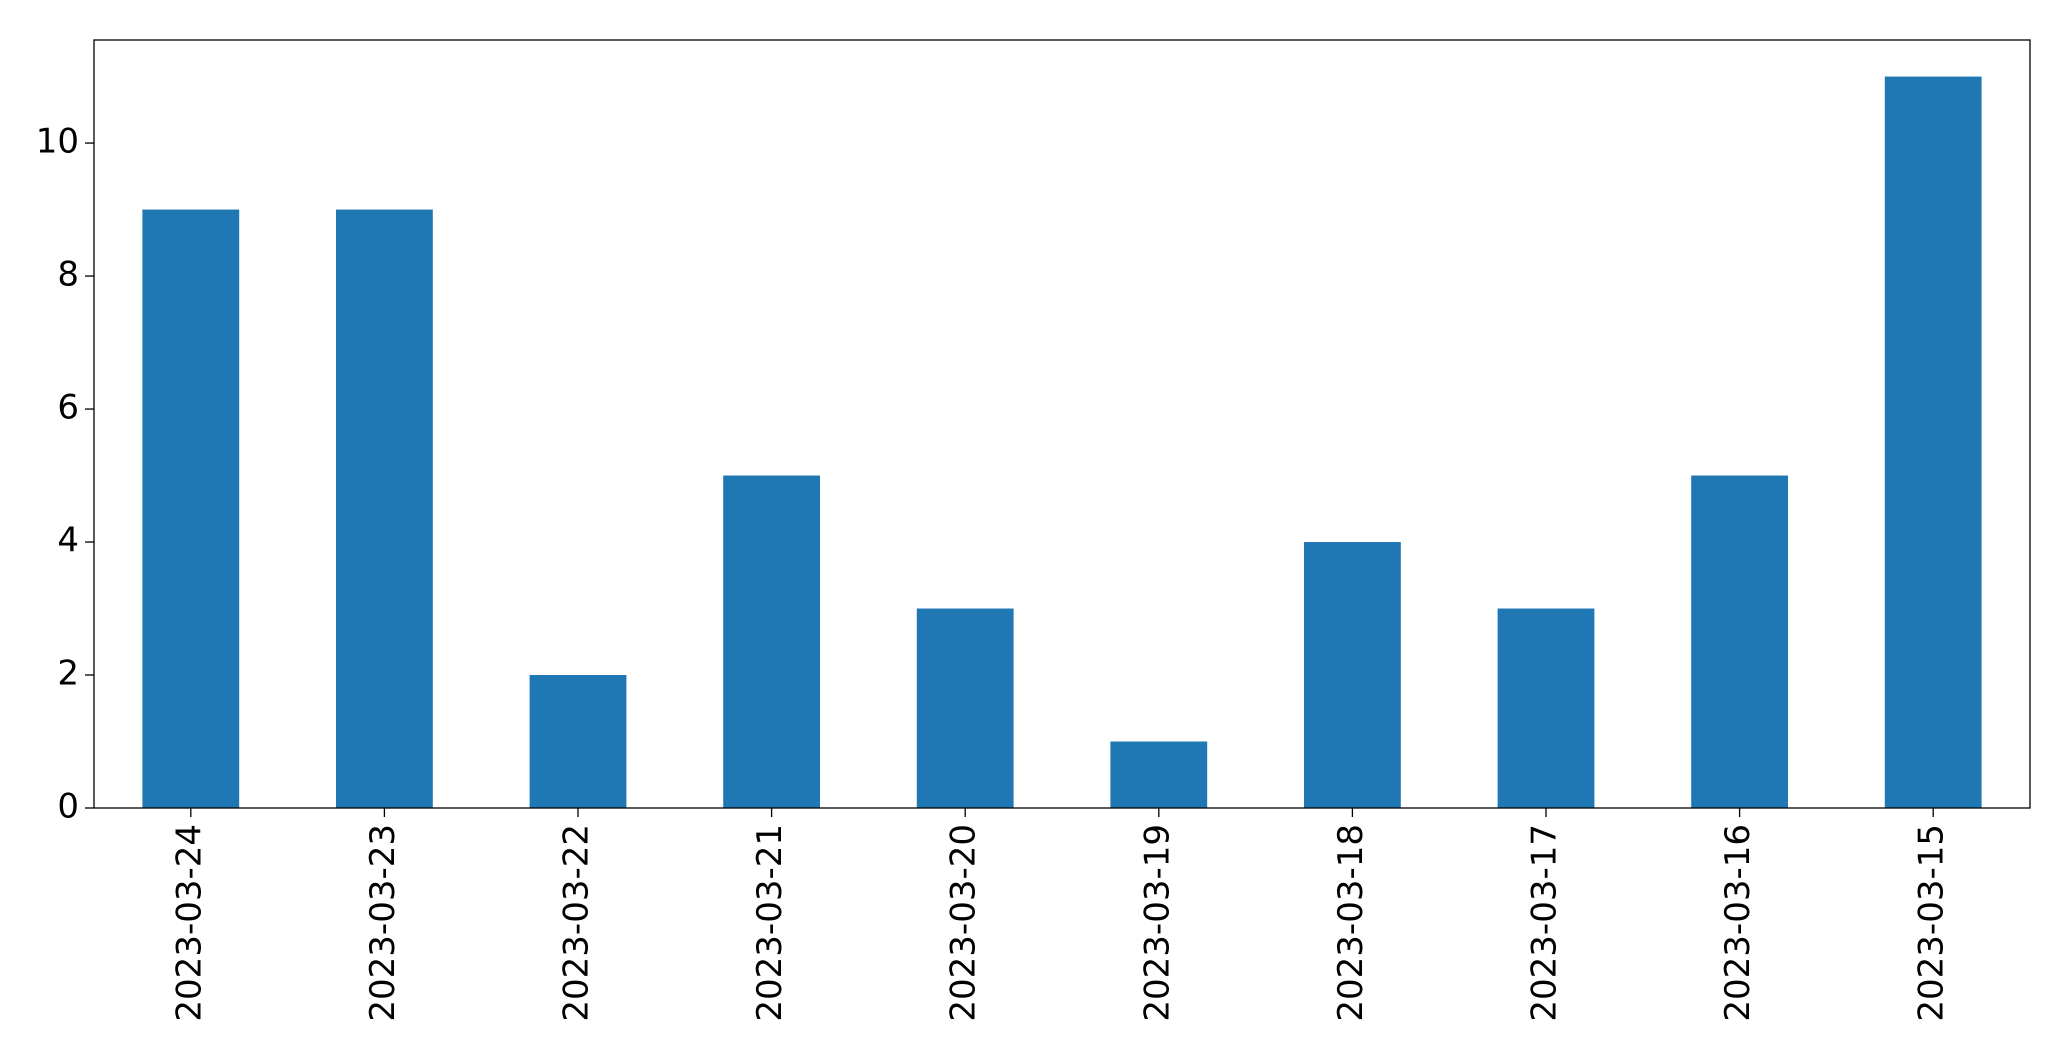 This screenshot has width=2071, height=1061. What do you see at coordinates (1545, 923) in the screenshot?
I see `x-tick-label: 2023-03-17` at bounding box center [1545, 923].